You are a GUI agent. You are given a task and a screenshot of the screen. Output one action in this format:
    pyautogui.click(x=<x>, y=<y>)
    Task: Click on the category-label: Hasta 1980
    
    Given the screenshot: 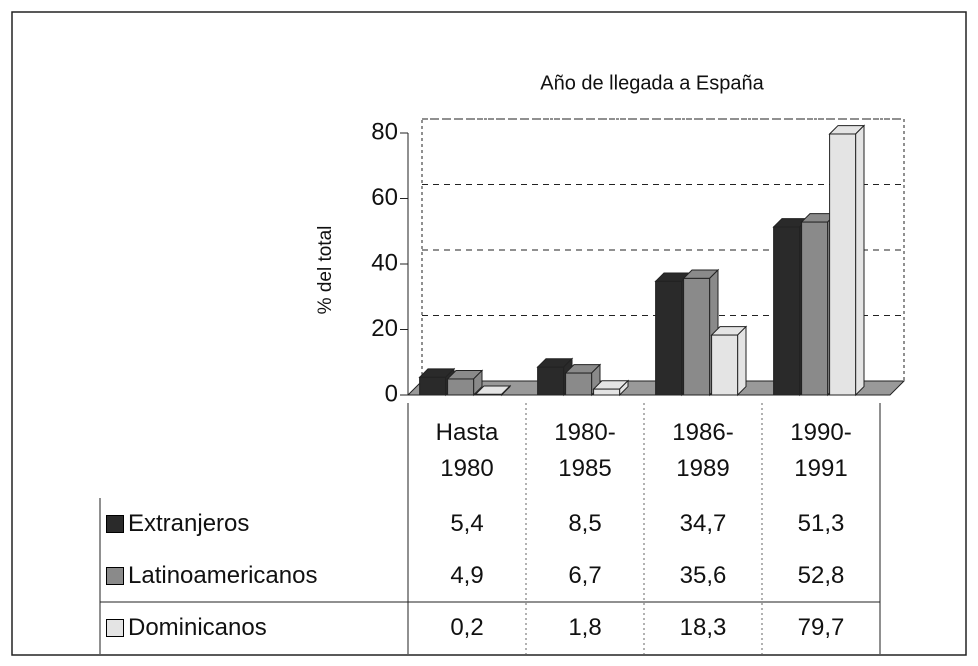 What is the action you would take?
    pyautogui.click(x=467, y=450)
    